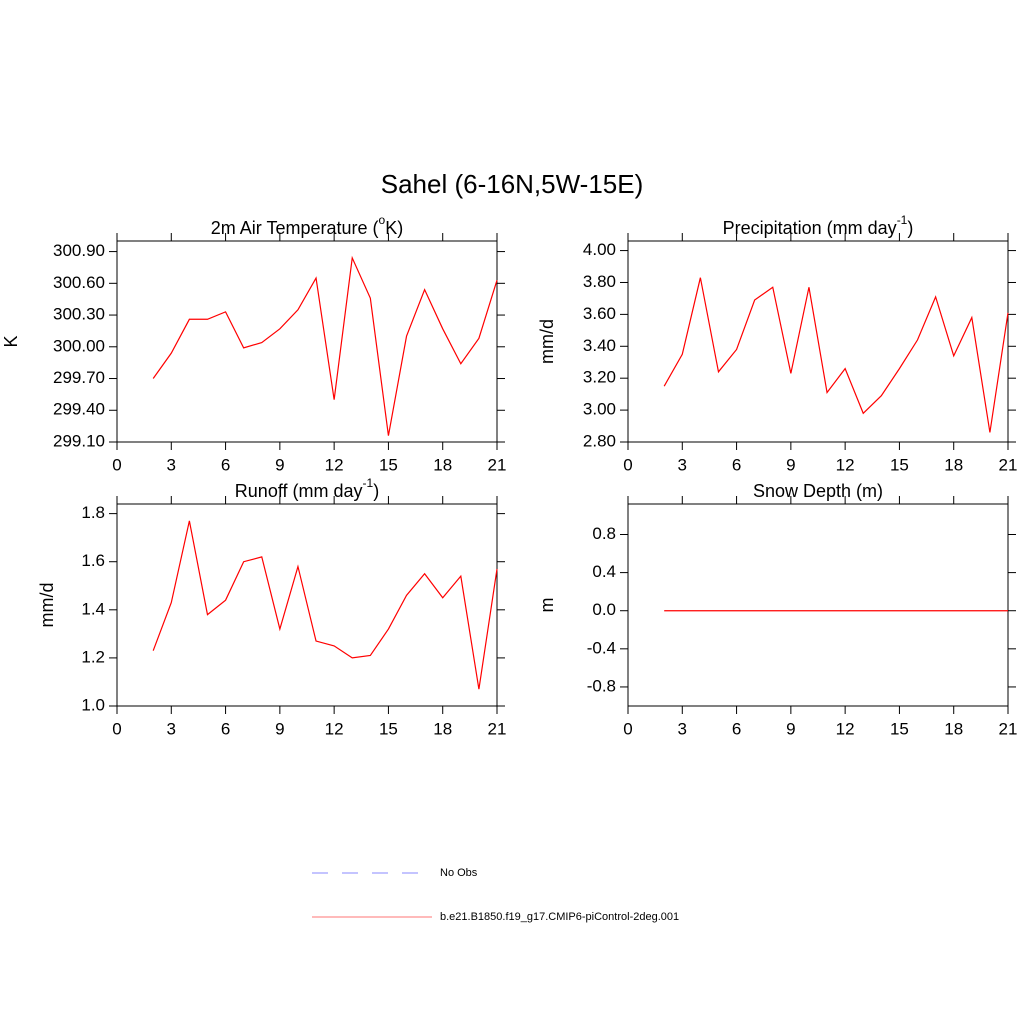  What do you see at coordinates (395, 873) in the screenshot?
I see `legend-entry: No Obs` at bounding box center [395, 873].